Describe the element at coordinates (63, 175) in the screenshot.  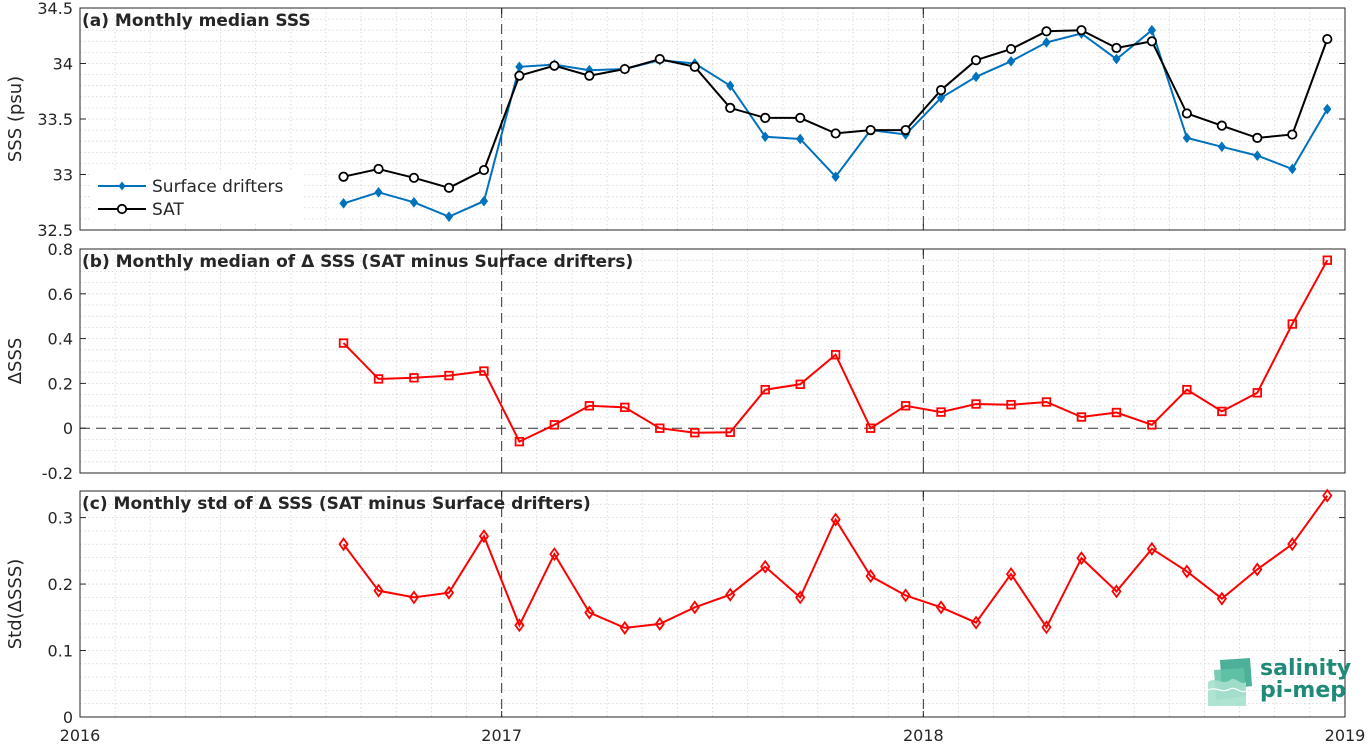
I see `y-tick-label: 33` at that location.